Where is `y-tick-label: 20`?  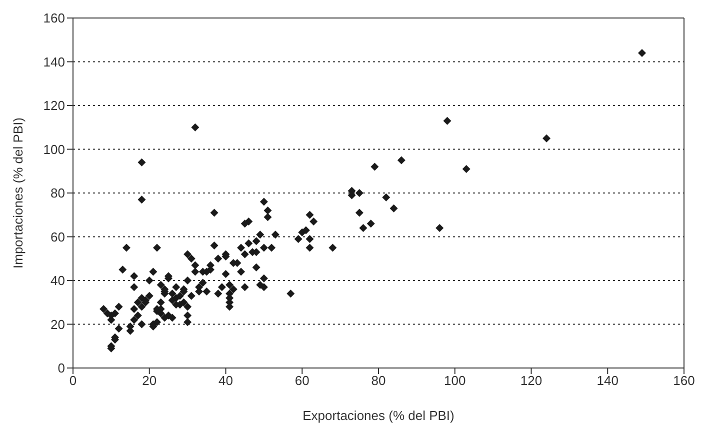 y-tick-label: 20 is located at coordinates (57, 324).